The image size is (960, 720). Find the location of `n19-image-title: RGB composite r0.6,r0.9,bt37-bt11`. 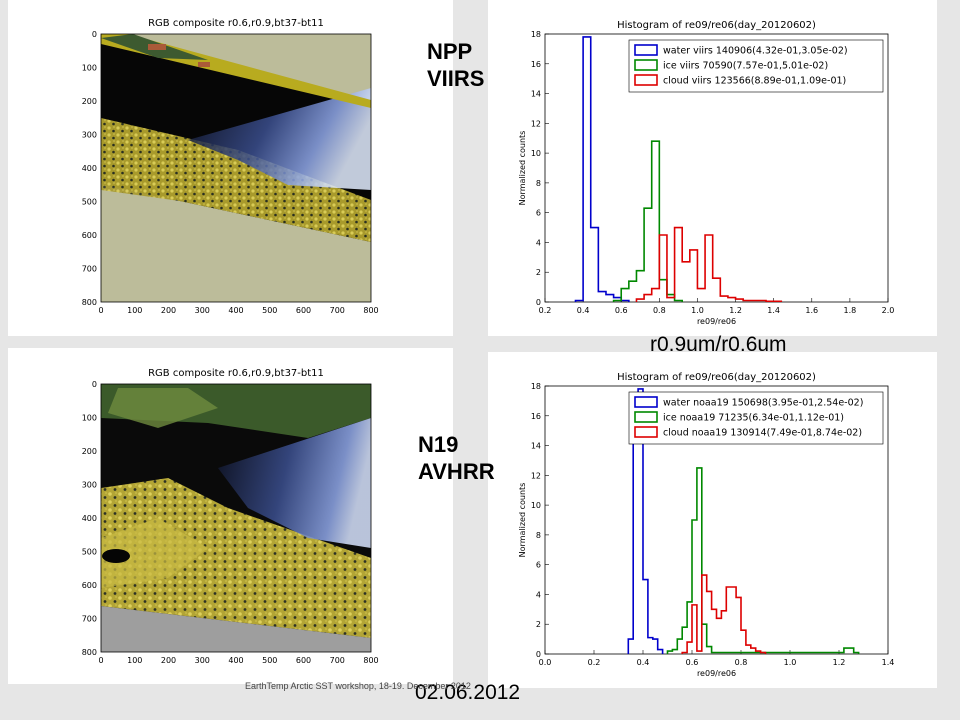

n19-image-title: RGB composite r0.6,r0.9,bt37-bt11 is located at coordinates (236, 373).